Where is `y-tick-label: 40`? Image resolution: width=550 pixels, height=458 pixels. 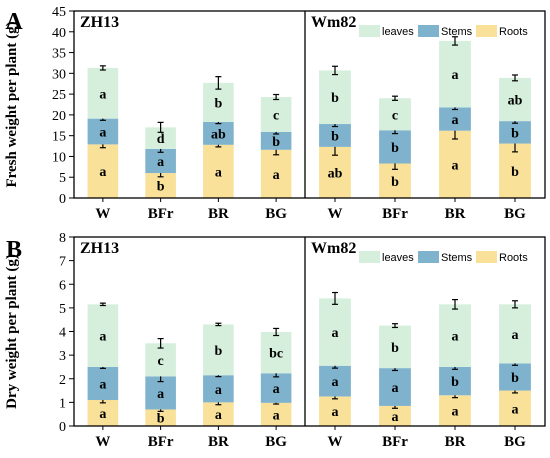 y-tick-label: 40 is located at coordinates (59, 33).